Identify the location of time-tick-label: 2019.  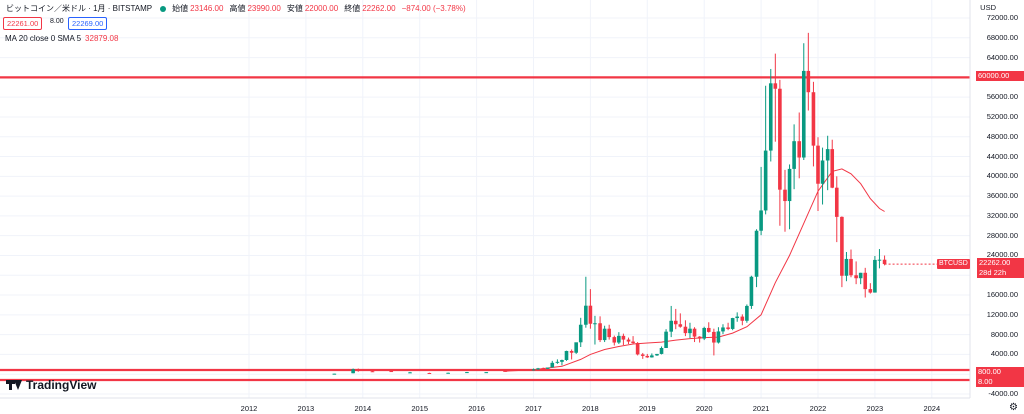
(647, 408).